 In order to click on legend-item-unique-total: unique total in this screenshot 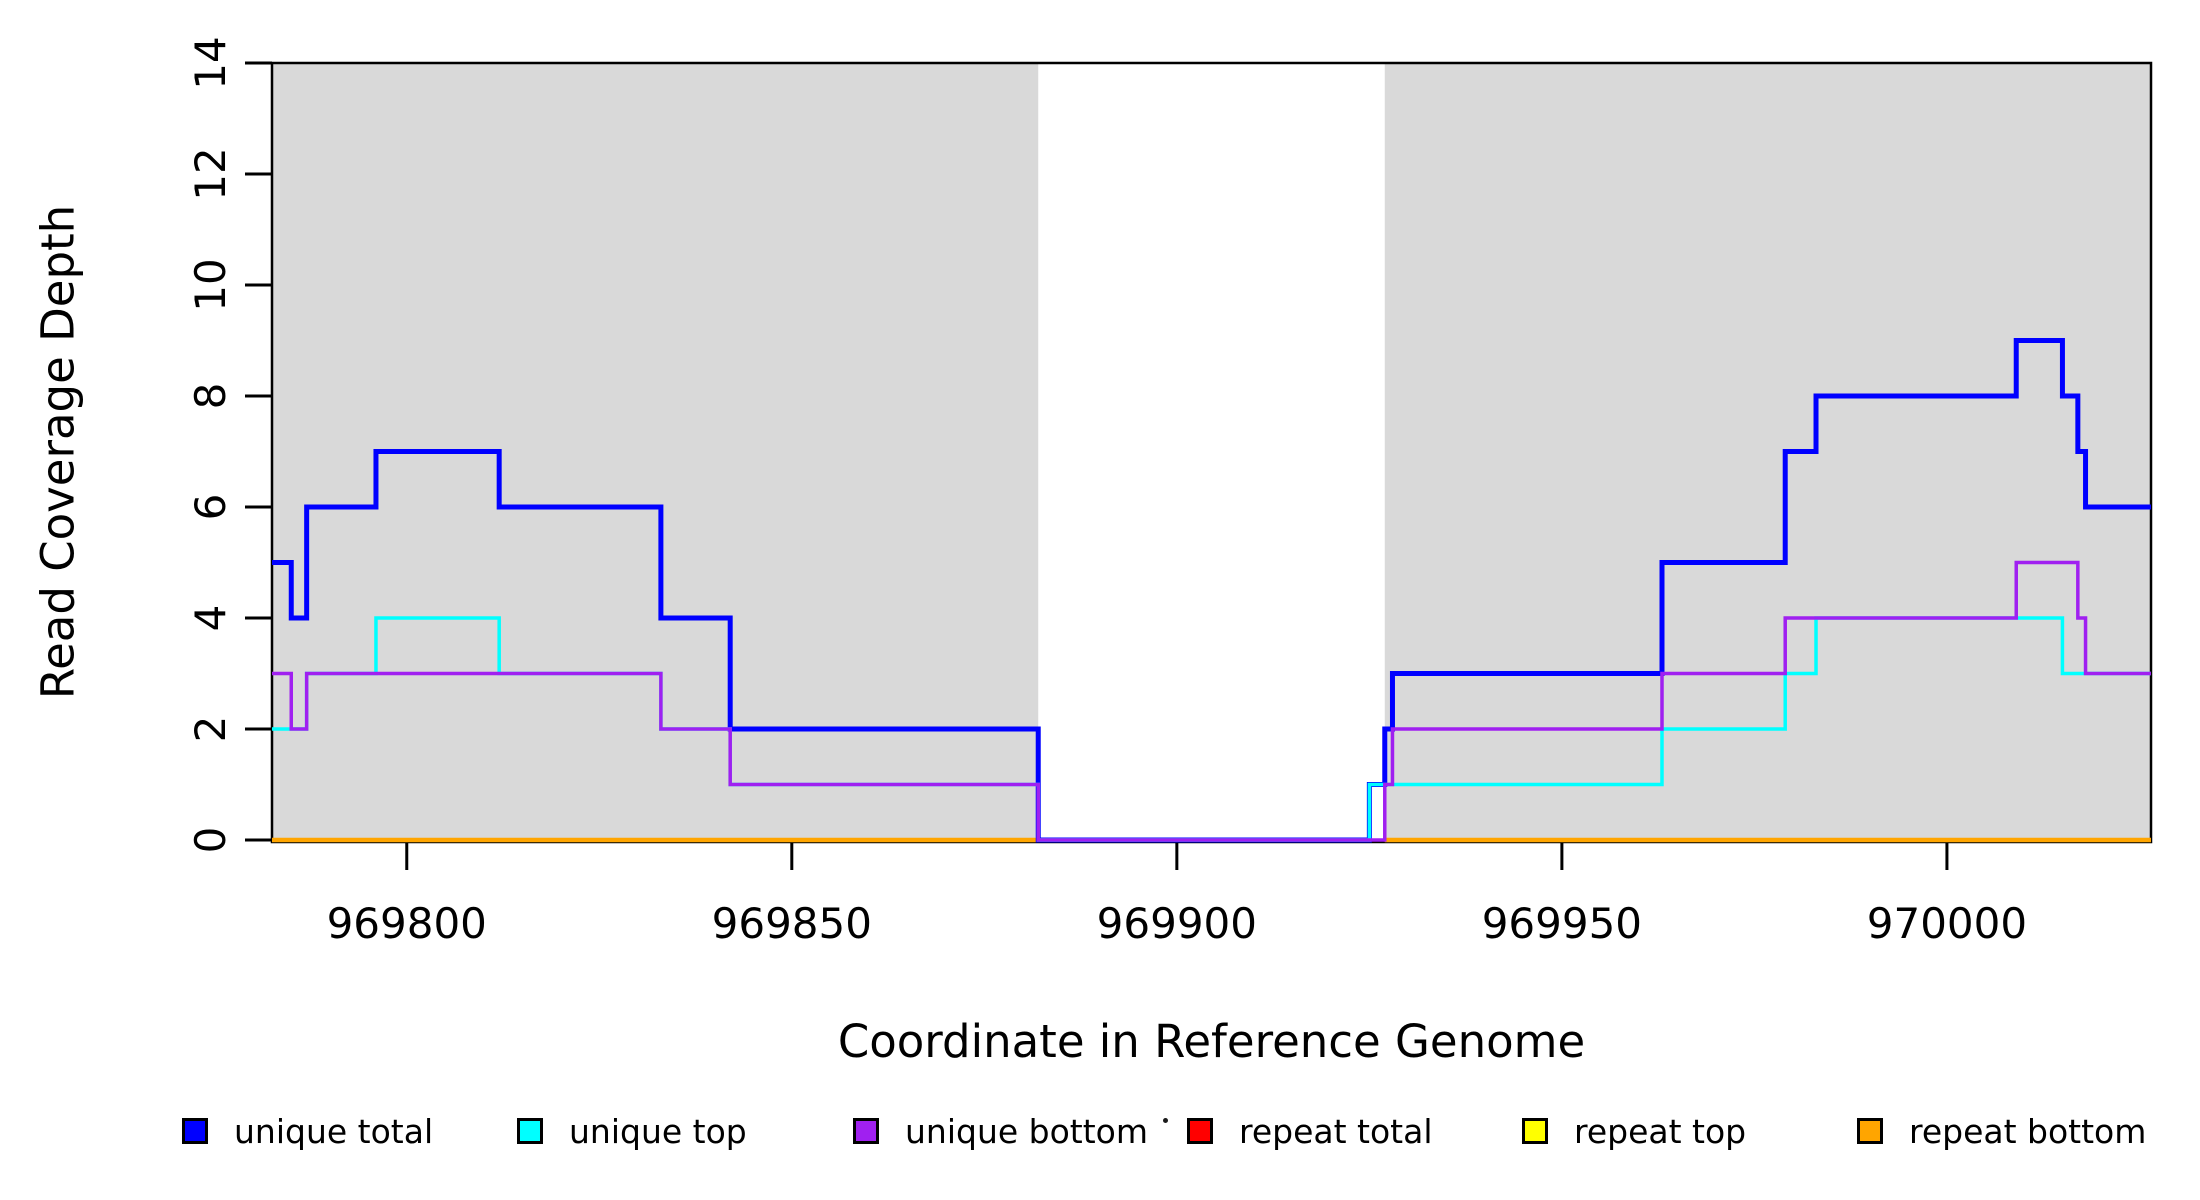, I will do `click(308, 1131)`.